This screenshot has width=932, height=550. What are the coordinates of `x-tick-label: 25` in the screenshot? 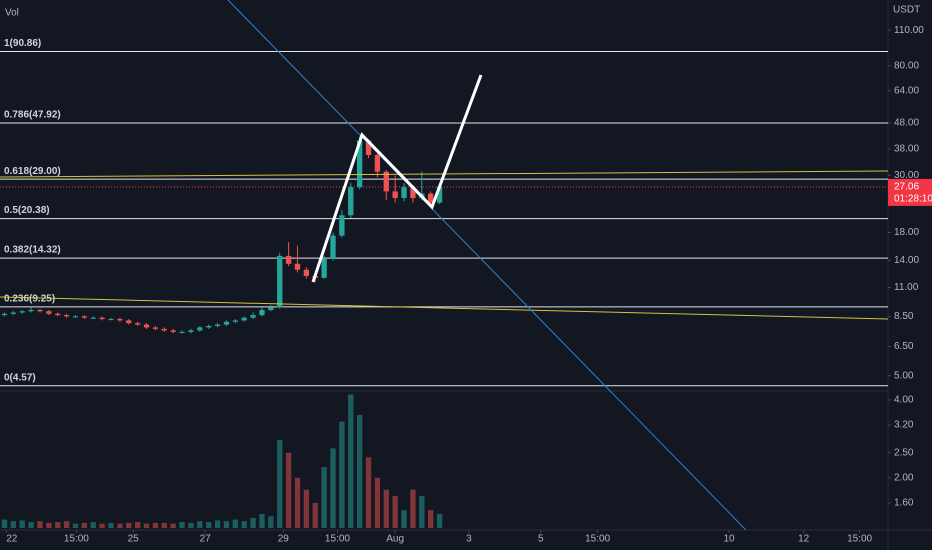 It's located at (134, 539).